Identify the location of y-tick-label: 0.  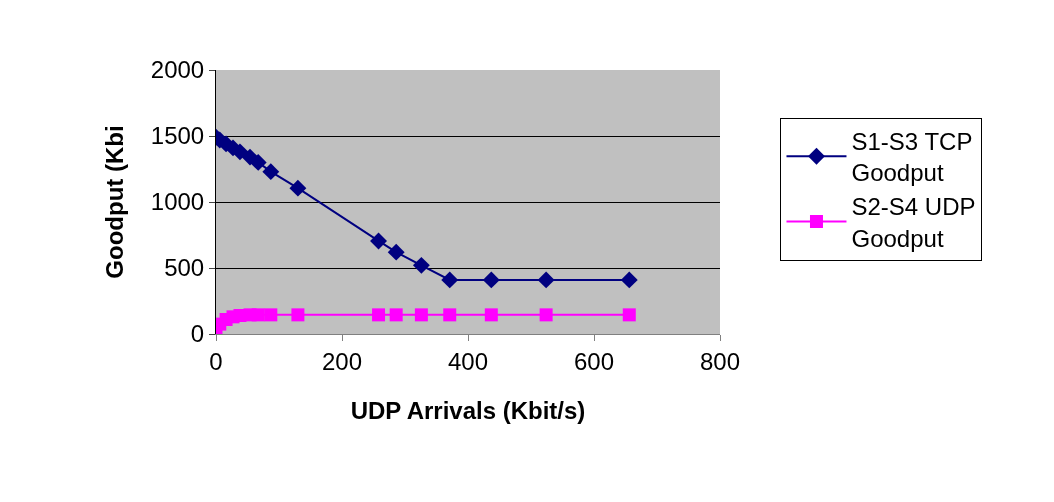
(197, 334).